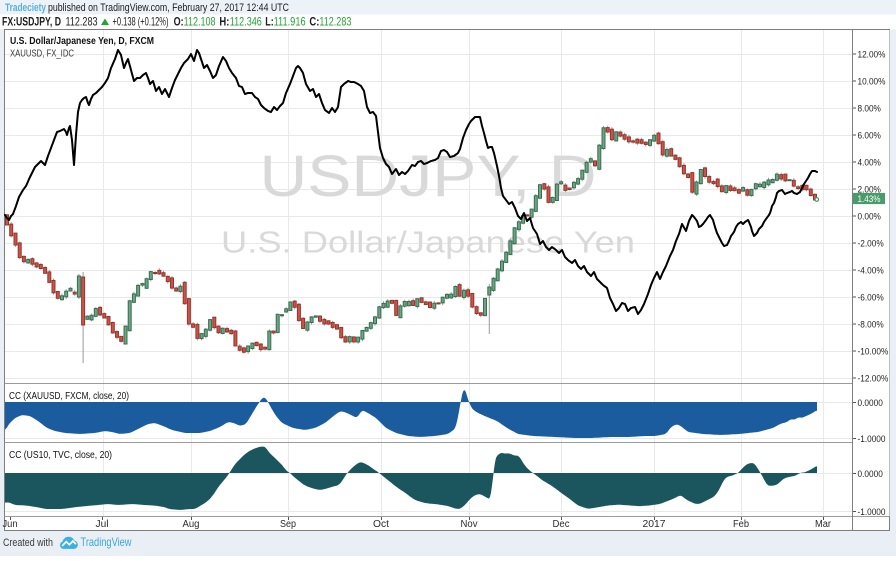 The image size is (896, 561). What do you see at coordinates (561, 524) in the screenshot?
I see `svg-text: Dec` at bounding box center [561, 524].